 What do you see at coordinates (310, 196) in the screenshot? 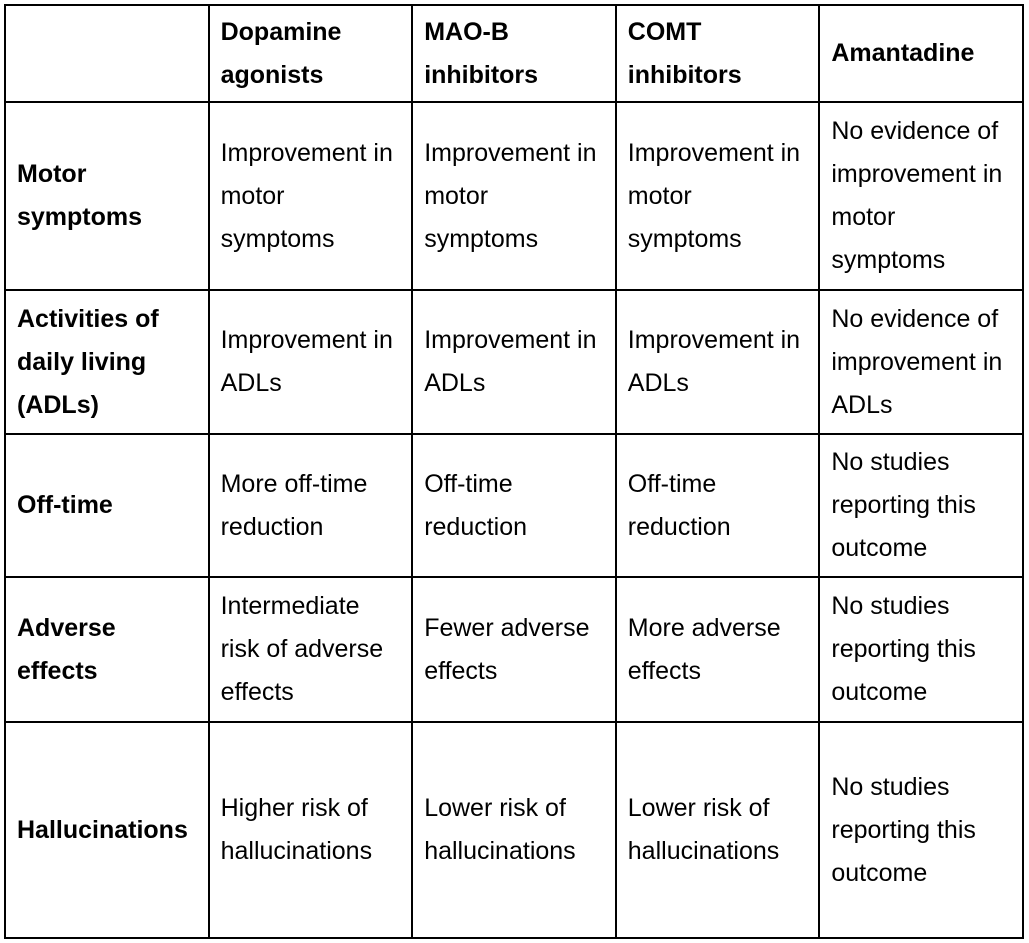
I see `cell-motor-dopamine: Improvement in motor symptoms` at bounding box center [310, 196].